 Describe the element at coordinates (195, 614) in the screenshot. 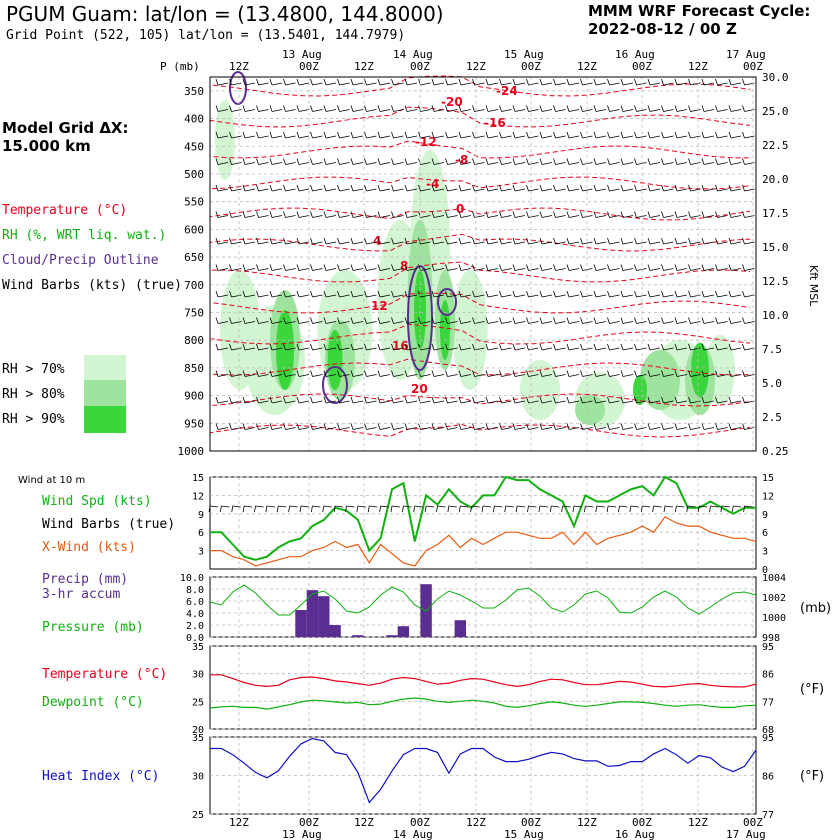

I see `precip-panel-tick-label: 4.0` at that location.